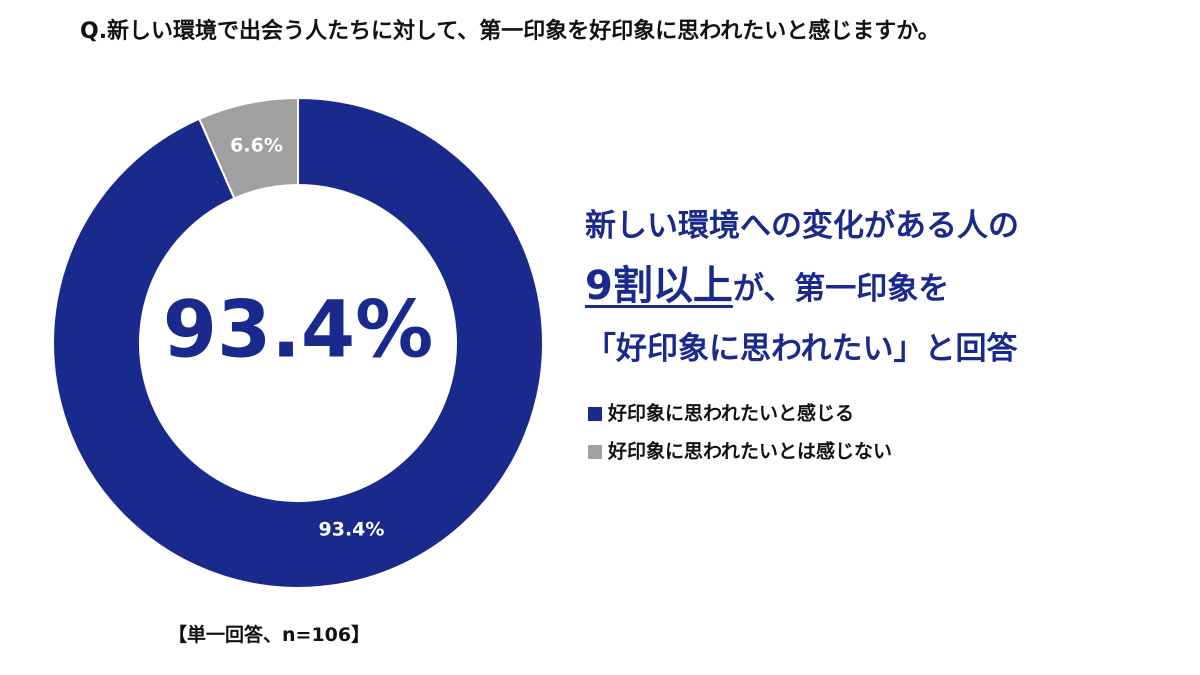  Describe the element at coordinates (510, 31) in the screenshot. I see `chart-title: Q.新しい環境で出会う人たちに対して、第一印象を好印象に思われたいと感じますか。` at that location.